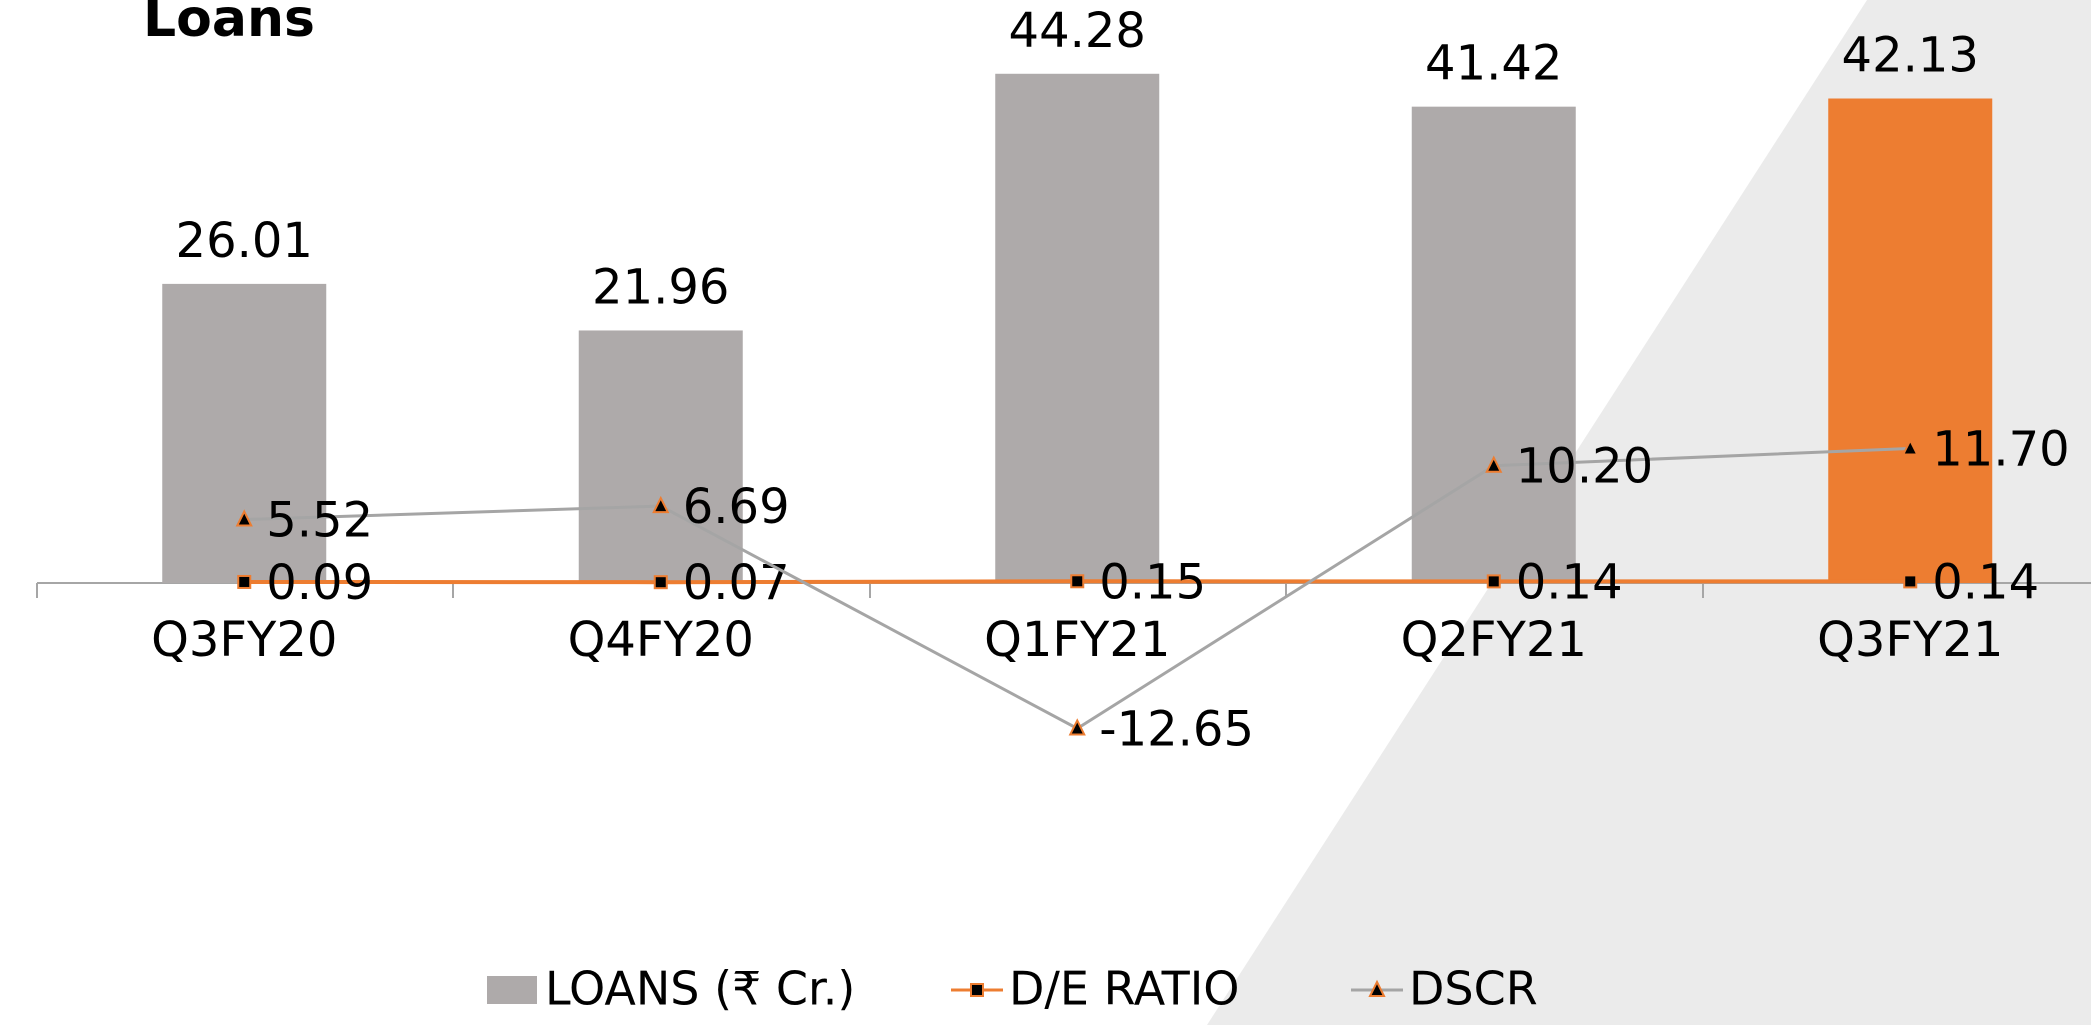  Describe the element at coordinates (1473, 989) in the screenshot. I see `legend-label: DSCR` at that location.